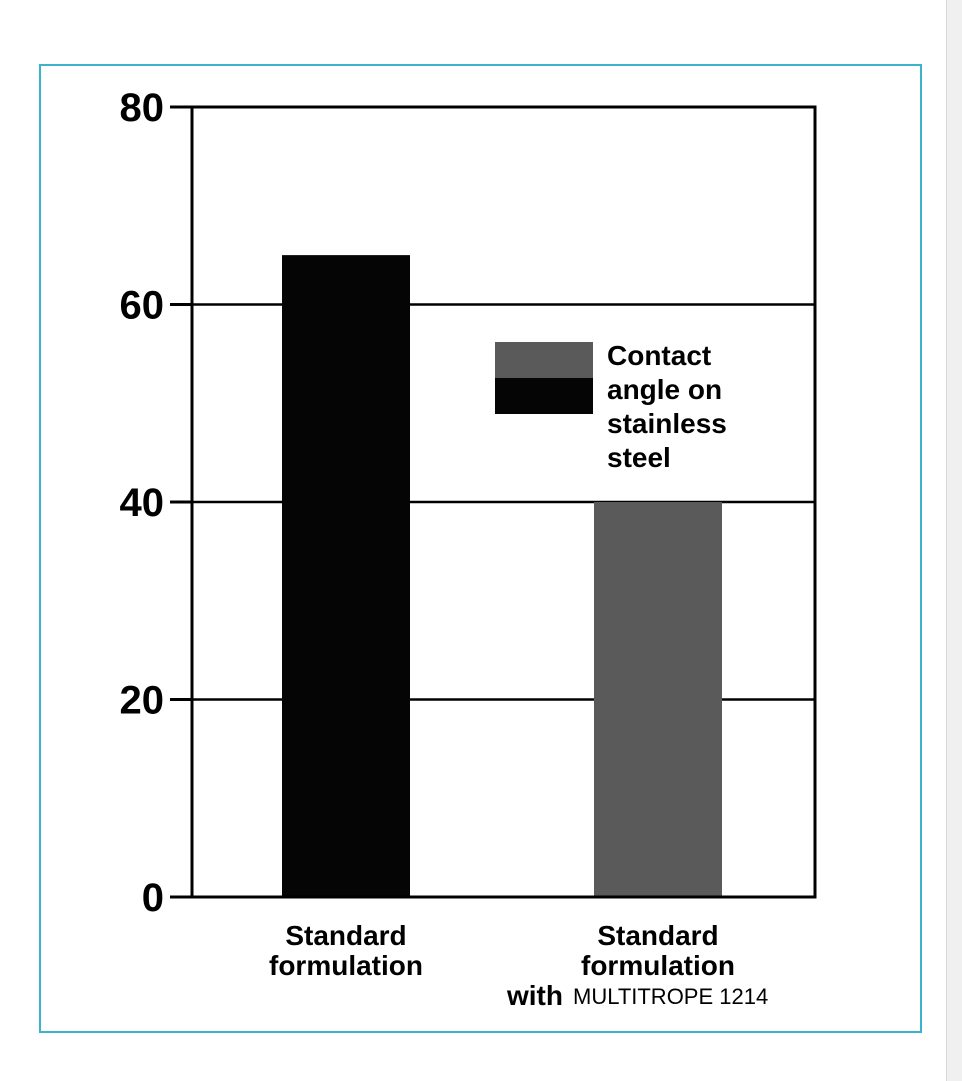 The image size is (962, 1081). Describe the element at coordinates (142, 108) in the screenshot. I see `y-tick-label: 80` at that location.